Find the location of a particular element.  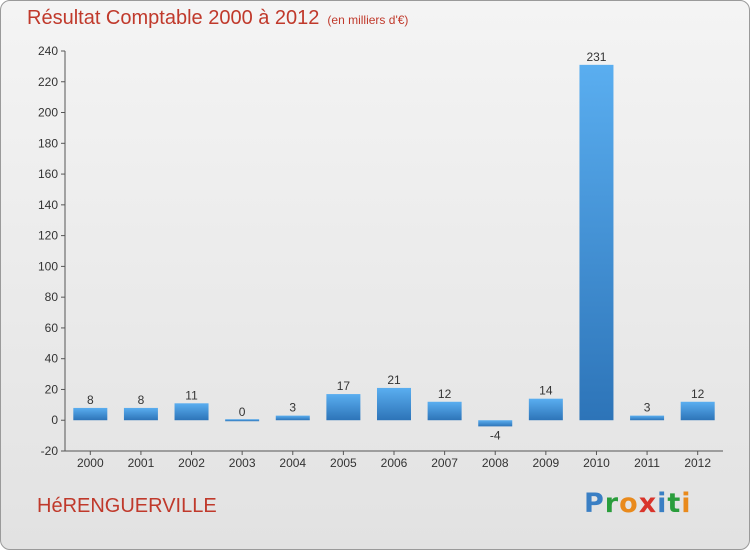

y-tick-label: 80 is located at coordinates (52, 297).